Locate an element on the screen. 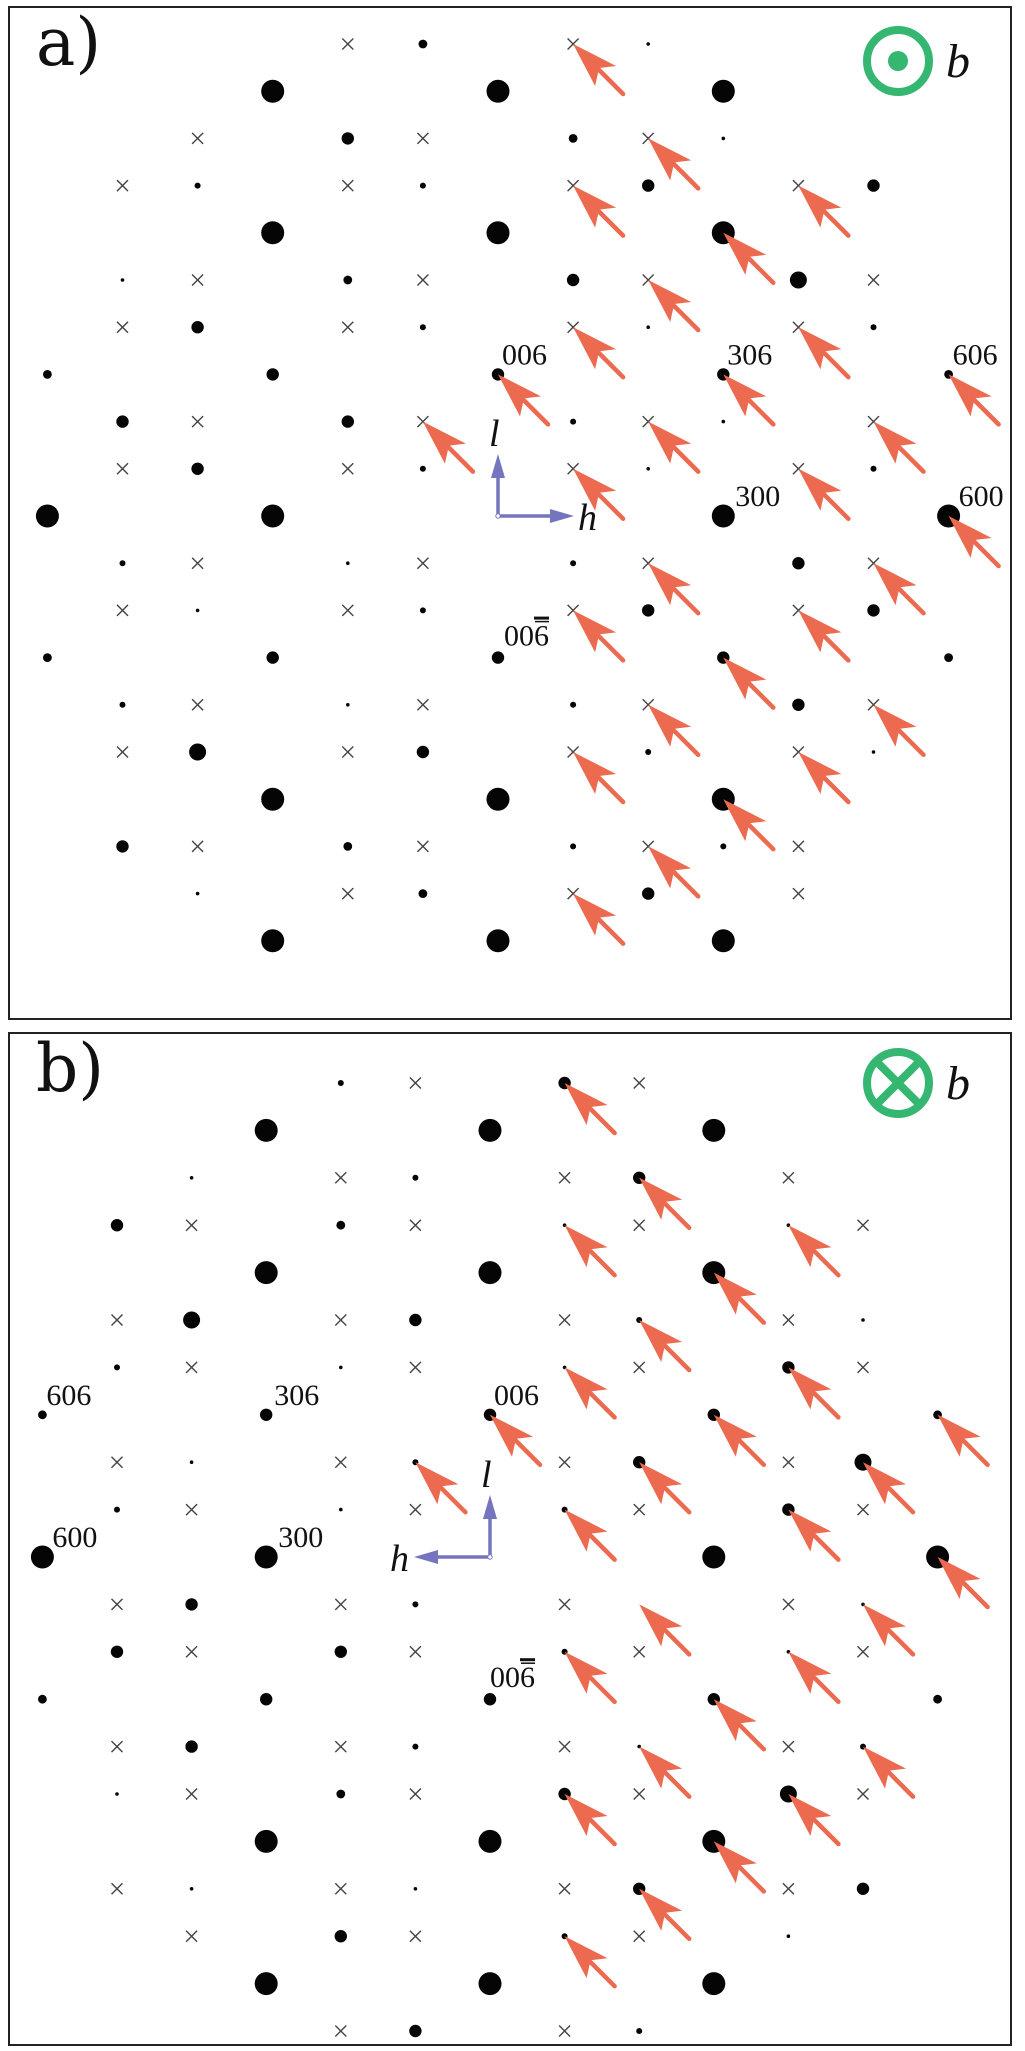  b-axis-label: b is located at coordinates (958, 1083).